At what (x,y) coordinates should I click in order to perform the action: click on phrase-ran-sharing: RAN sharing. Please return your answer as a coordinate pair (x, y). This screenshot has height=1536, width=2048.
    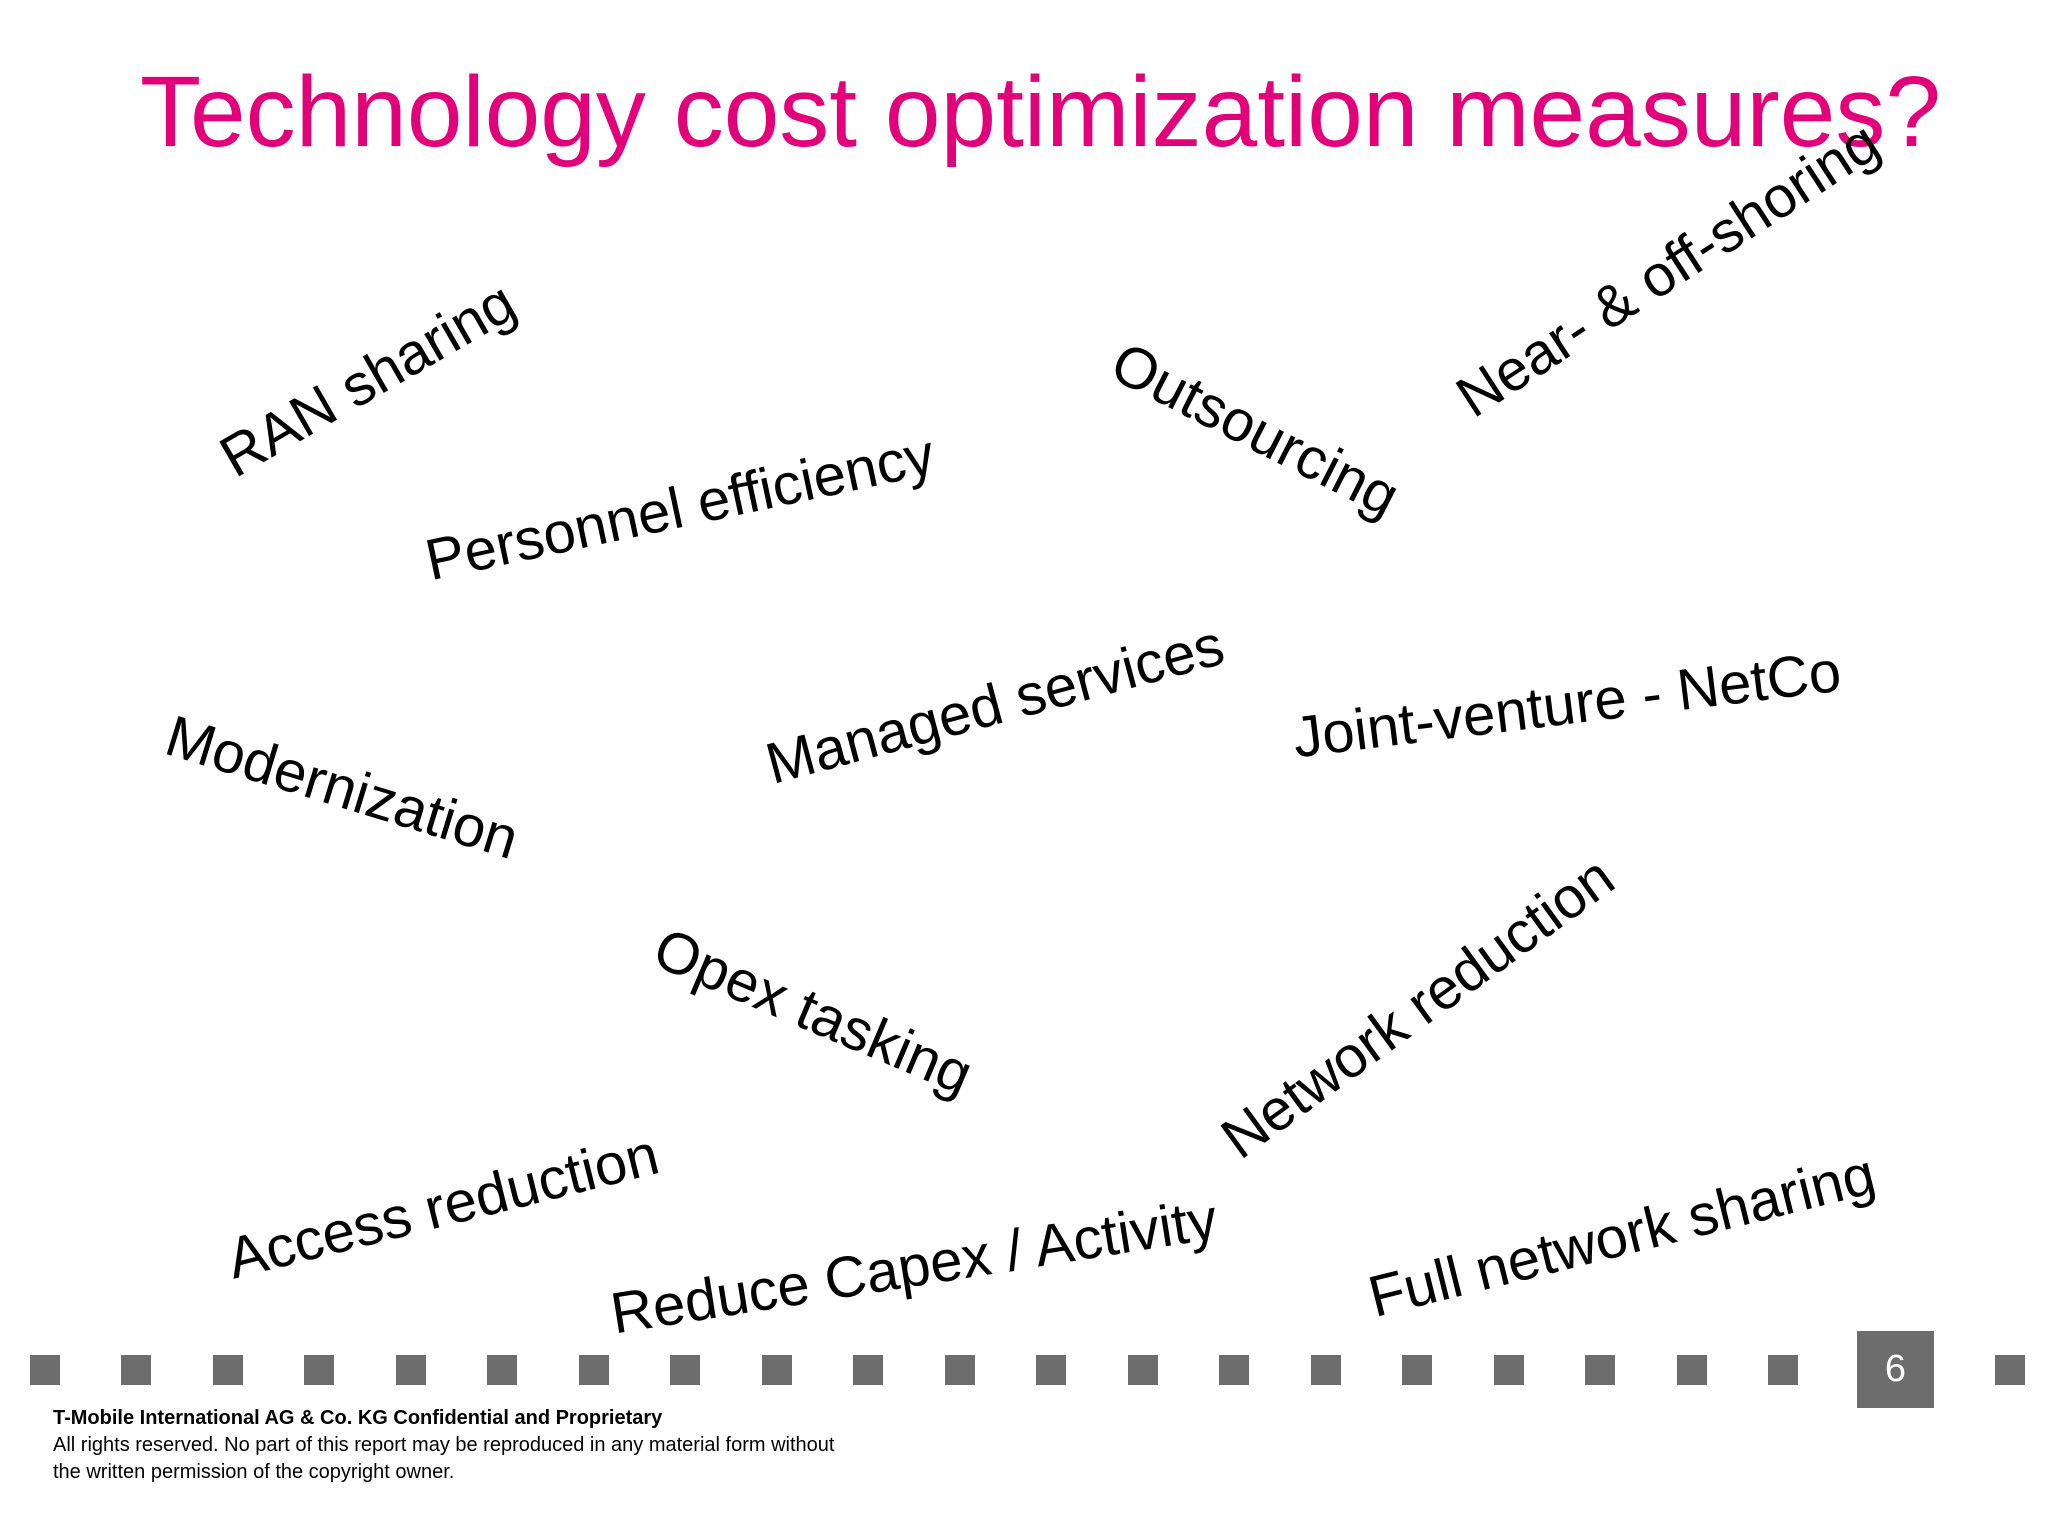
    Looking at the image, I should click on (368, 379).